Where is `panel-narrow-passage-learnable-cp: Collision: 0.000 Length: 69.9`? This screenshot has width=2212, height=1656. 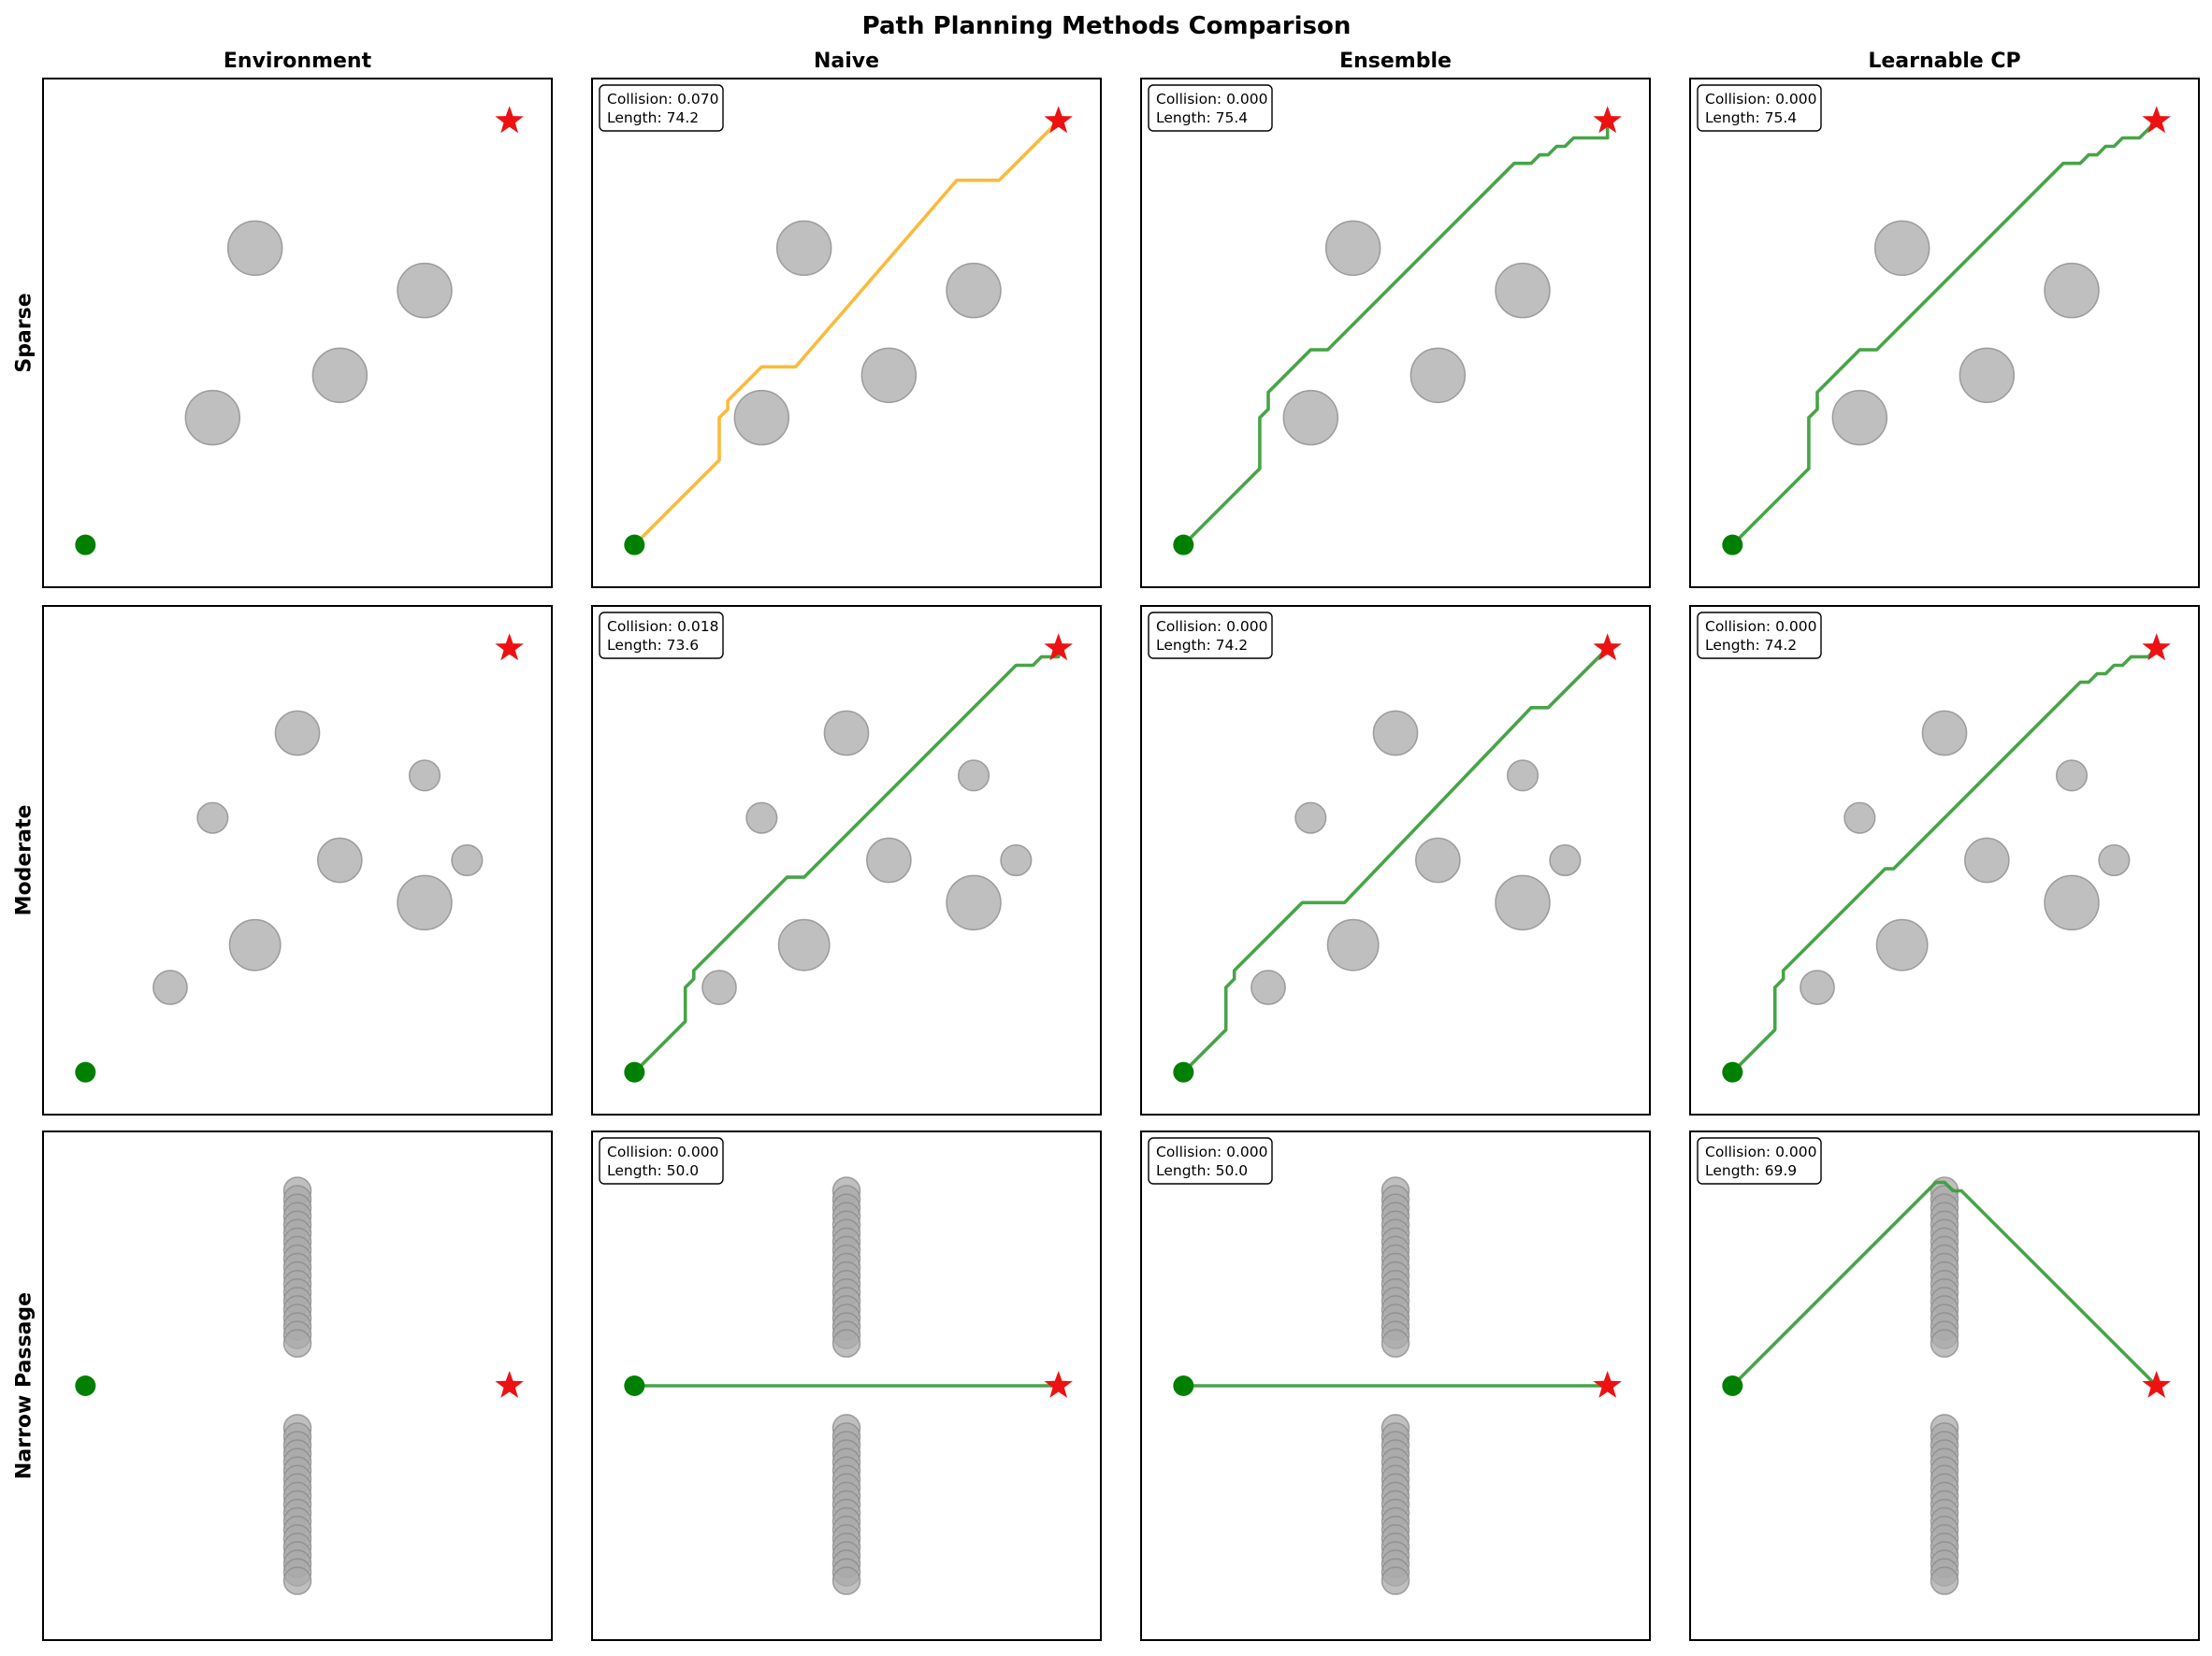
panel-narrow-passage-learnable-cp: Collision: 0.000 Length: 69.9 is located at coordinates (1945, 1385).